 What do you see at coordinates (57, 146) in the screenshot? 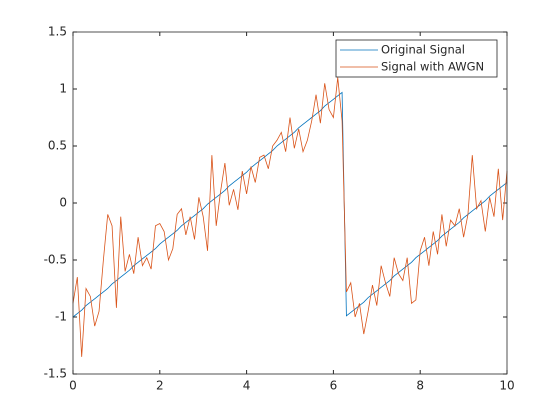
I see `y-tick-label: 0.5` at bounding box center [57, 146].